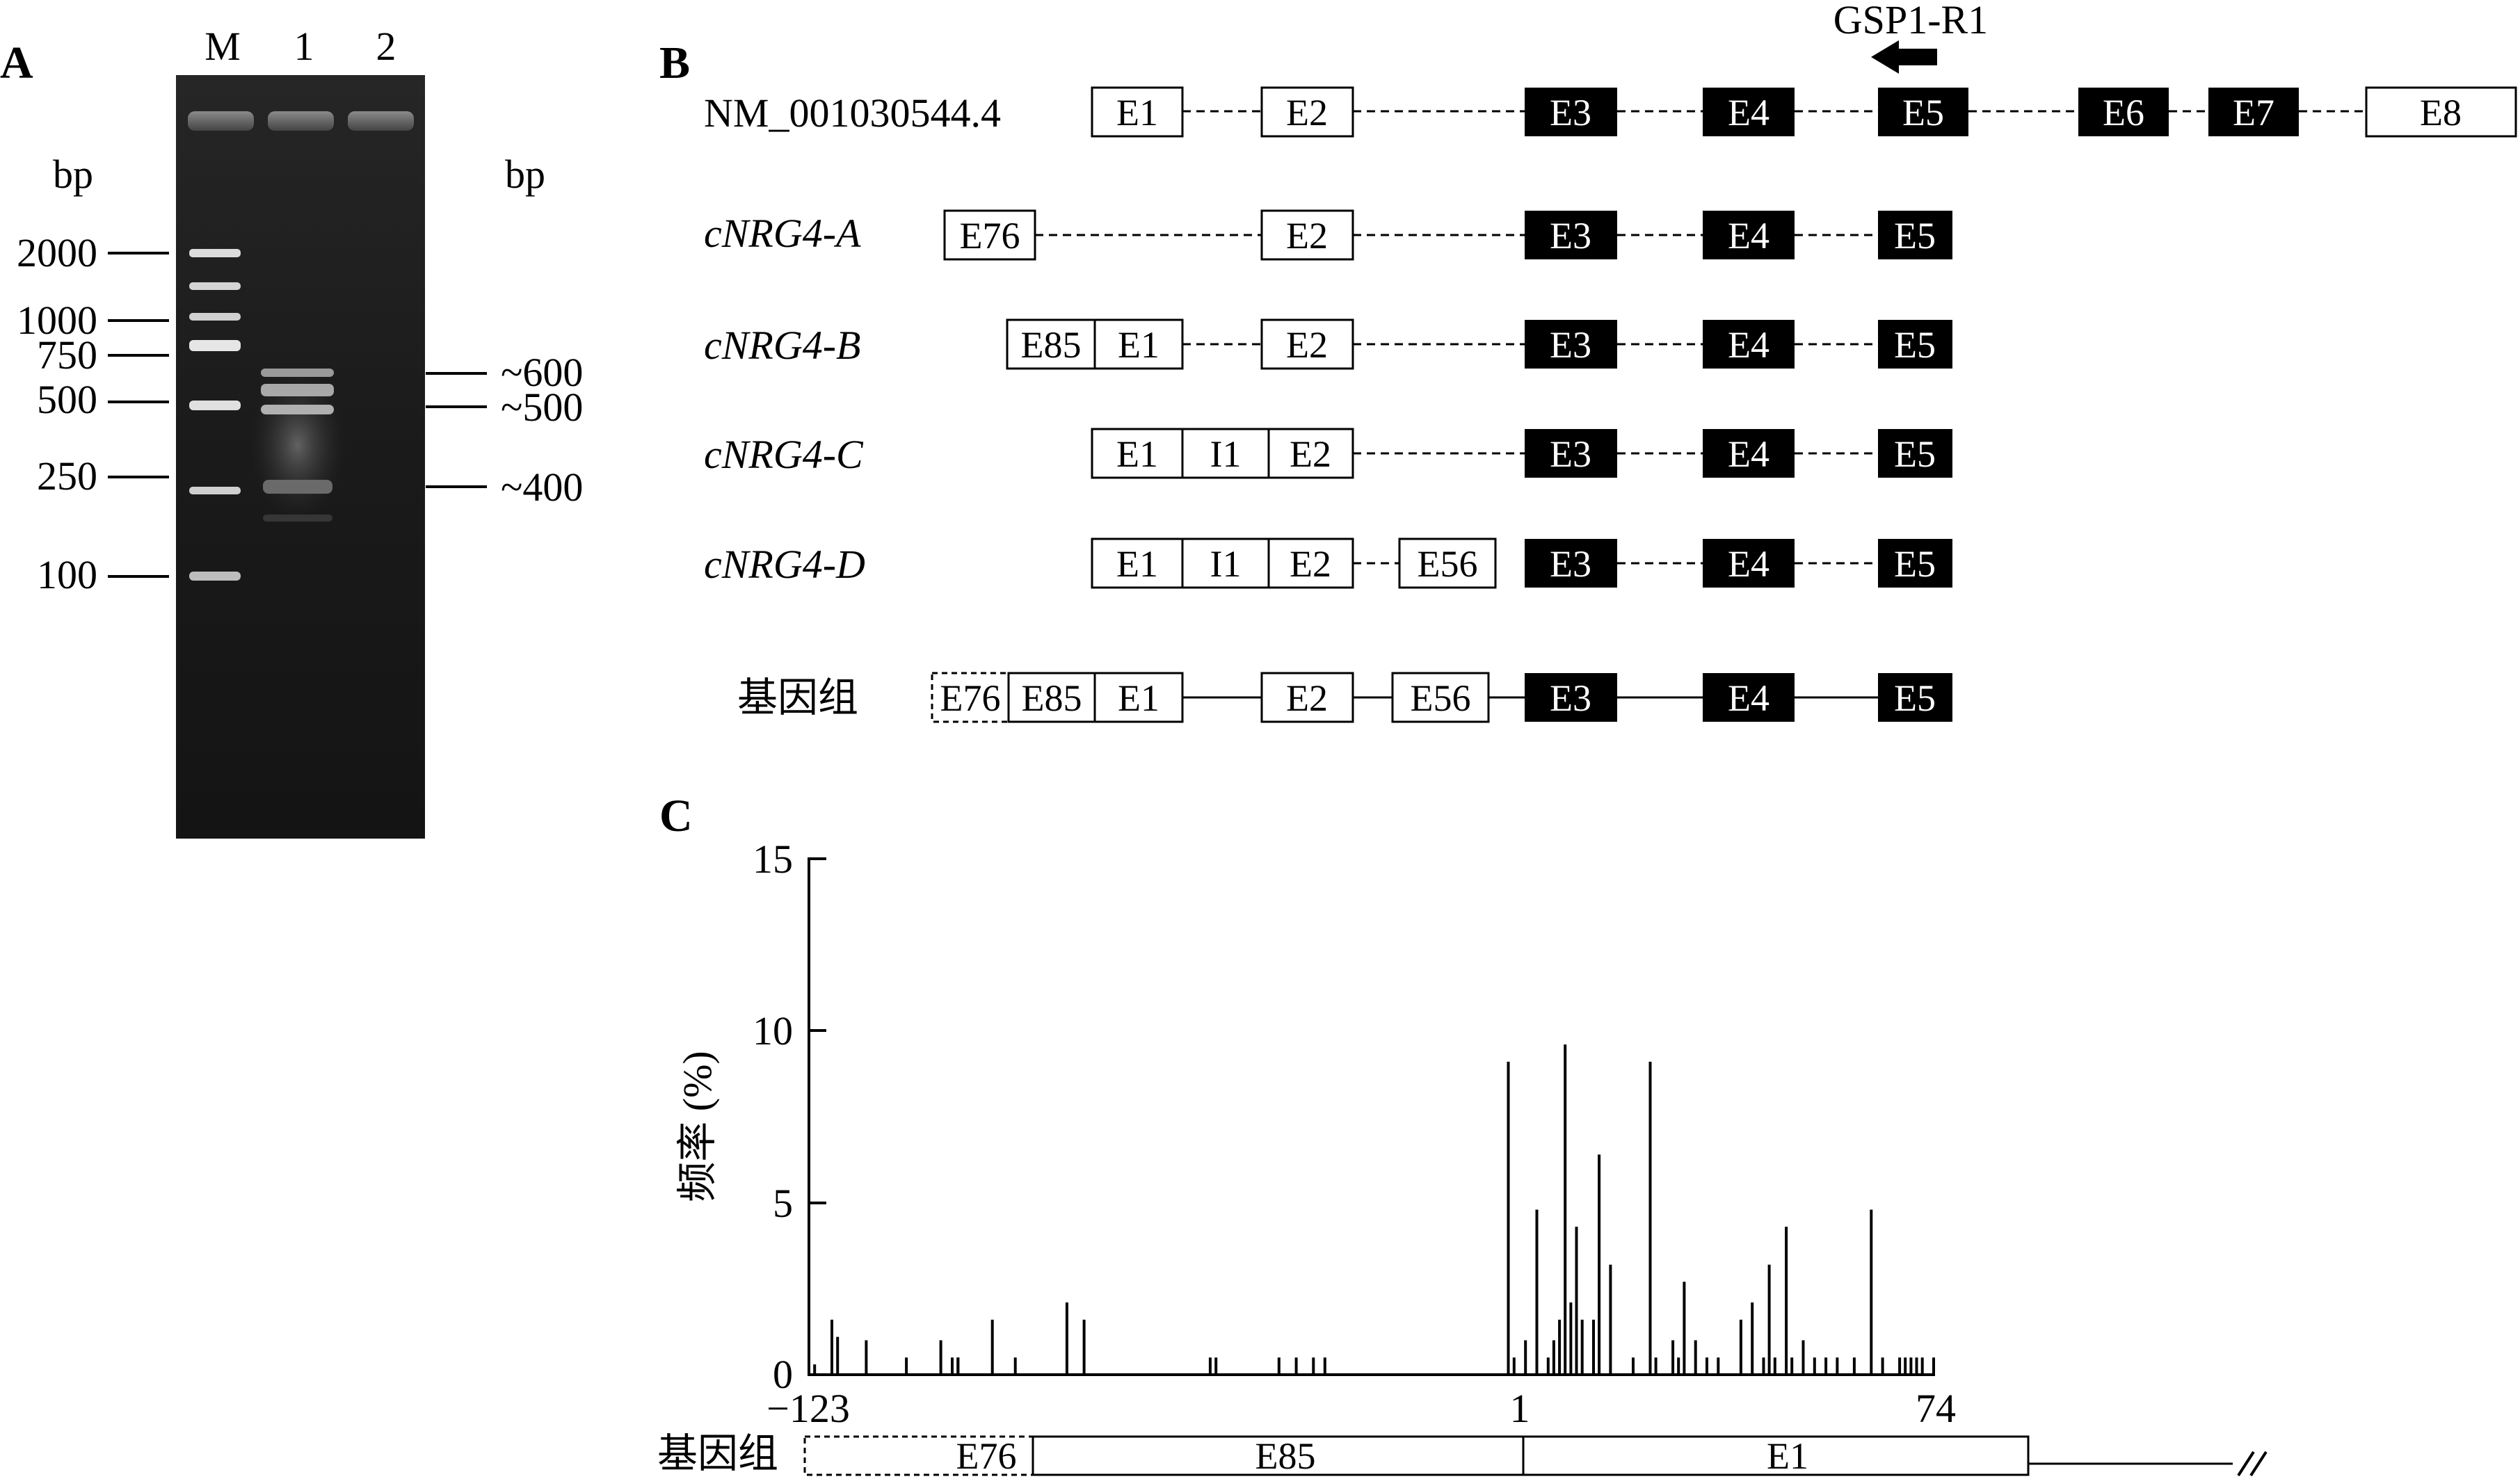 The width and height of the screenshot is (2520, 1479). Describe the element at coordinates (789, 1117) in the screenshot. I see `y-ticks: 0 5 10 15` at that location.